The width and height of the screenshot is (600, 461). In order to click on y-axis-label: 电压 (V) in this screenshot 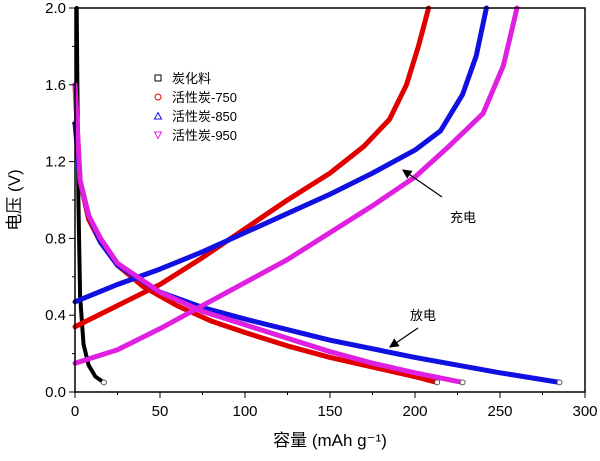, I will do `click(14, 199)`.